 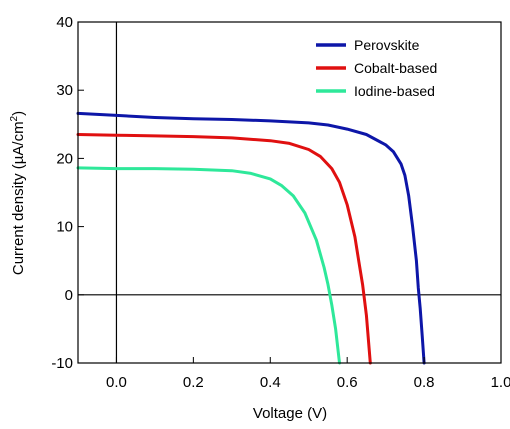 I want to click on x-tick-label: 0.0, so click(x=116, y=382).